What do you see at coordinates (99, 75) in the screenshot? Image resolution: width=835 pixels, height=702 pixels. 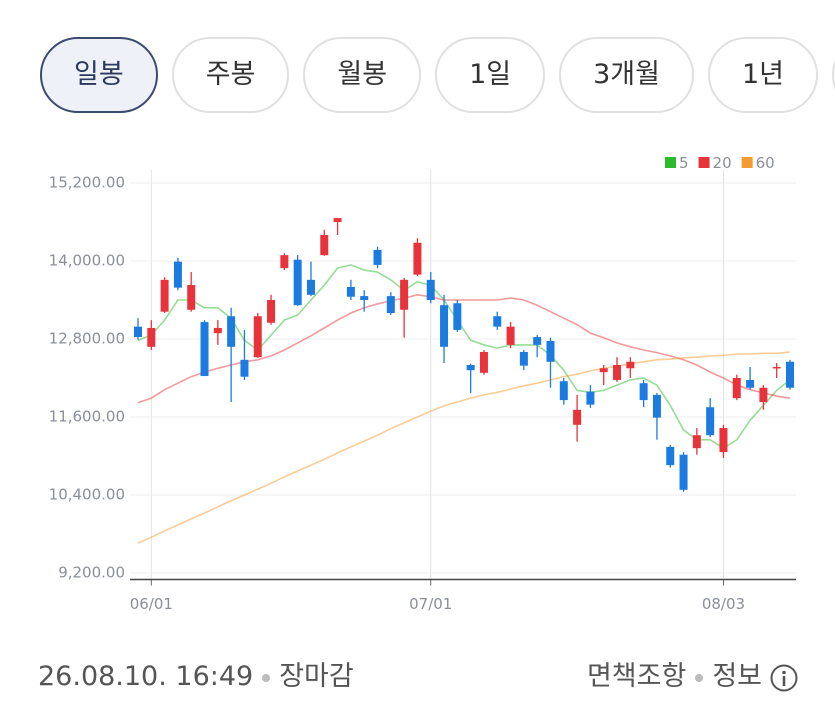 I see `period-tab: 일봉` at bounding box center [99, 75].